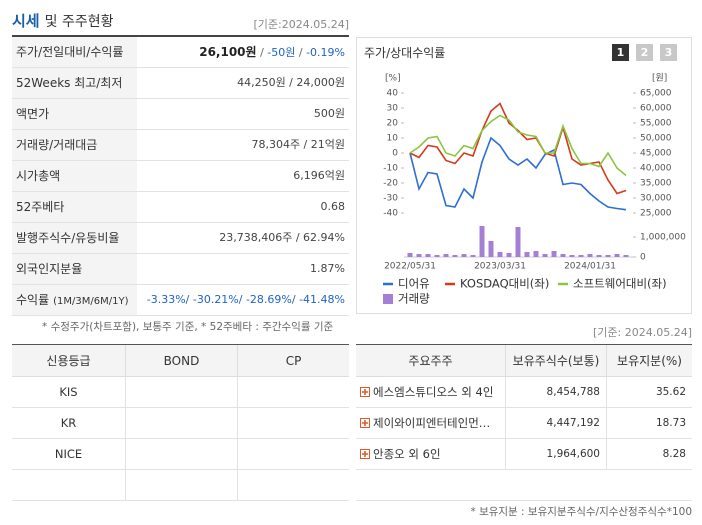 The width and height of the screenshot is (702, 525). What do you see at coordinates (430, 392) in the screenshot?
I see `cell: 에스엠스튜디오스 외 4인` at bounding box center [430, 392].